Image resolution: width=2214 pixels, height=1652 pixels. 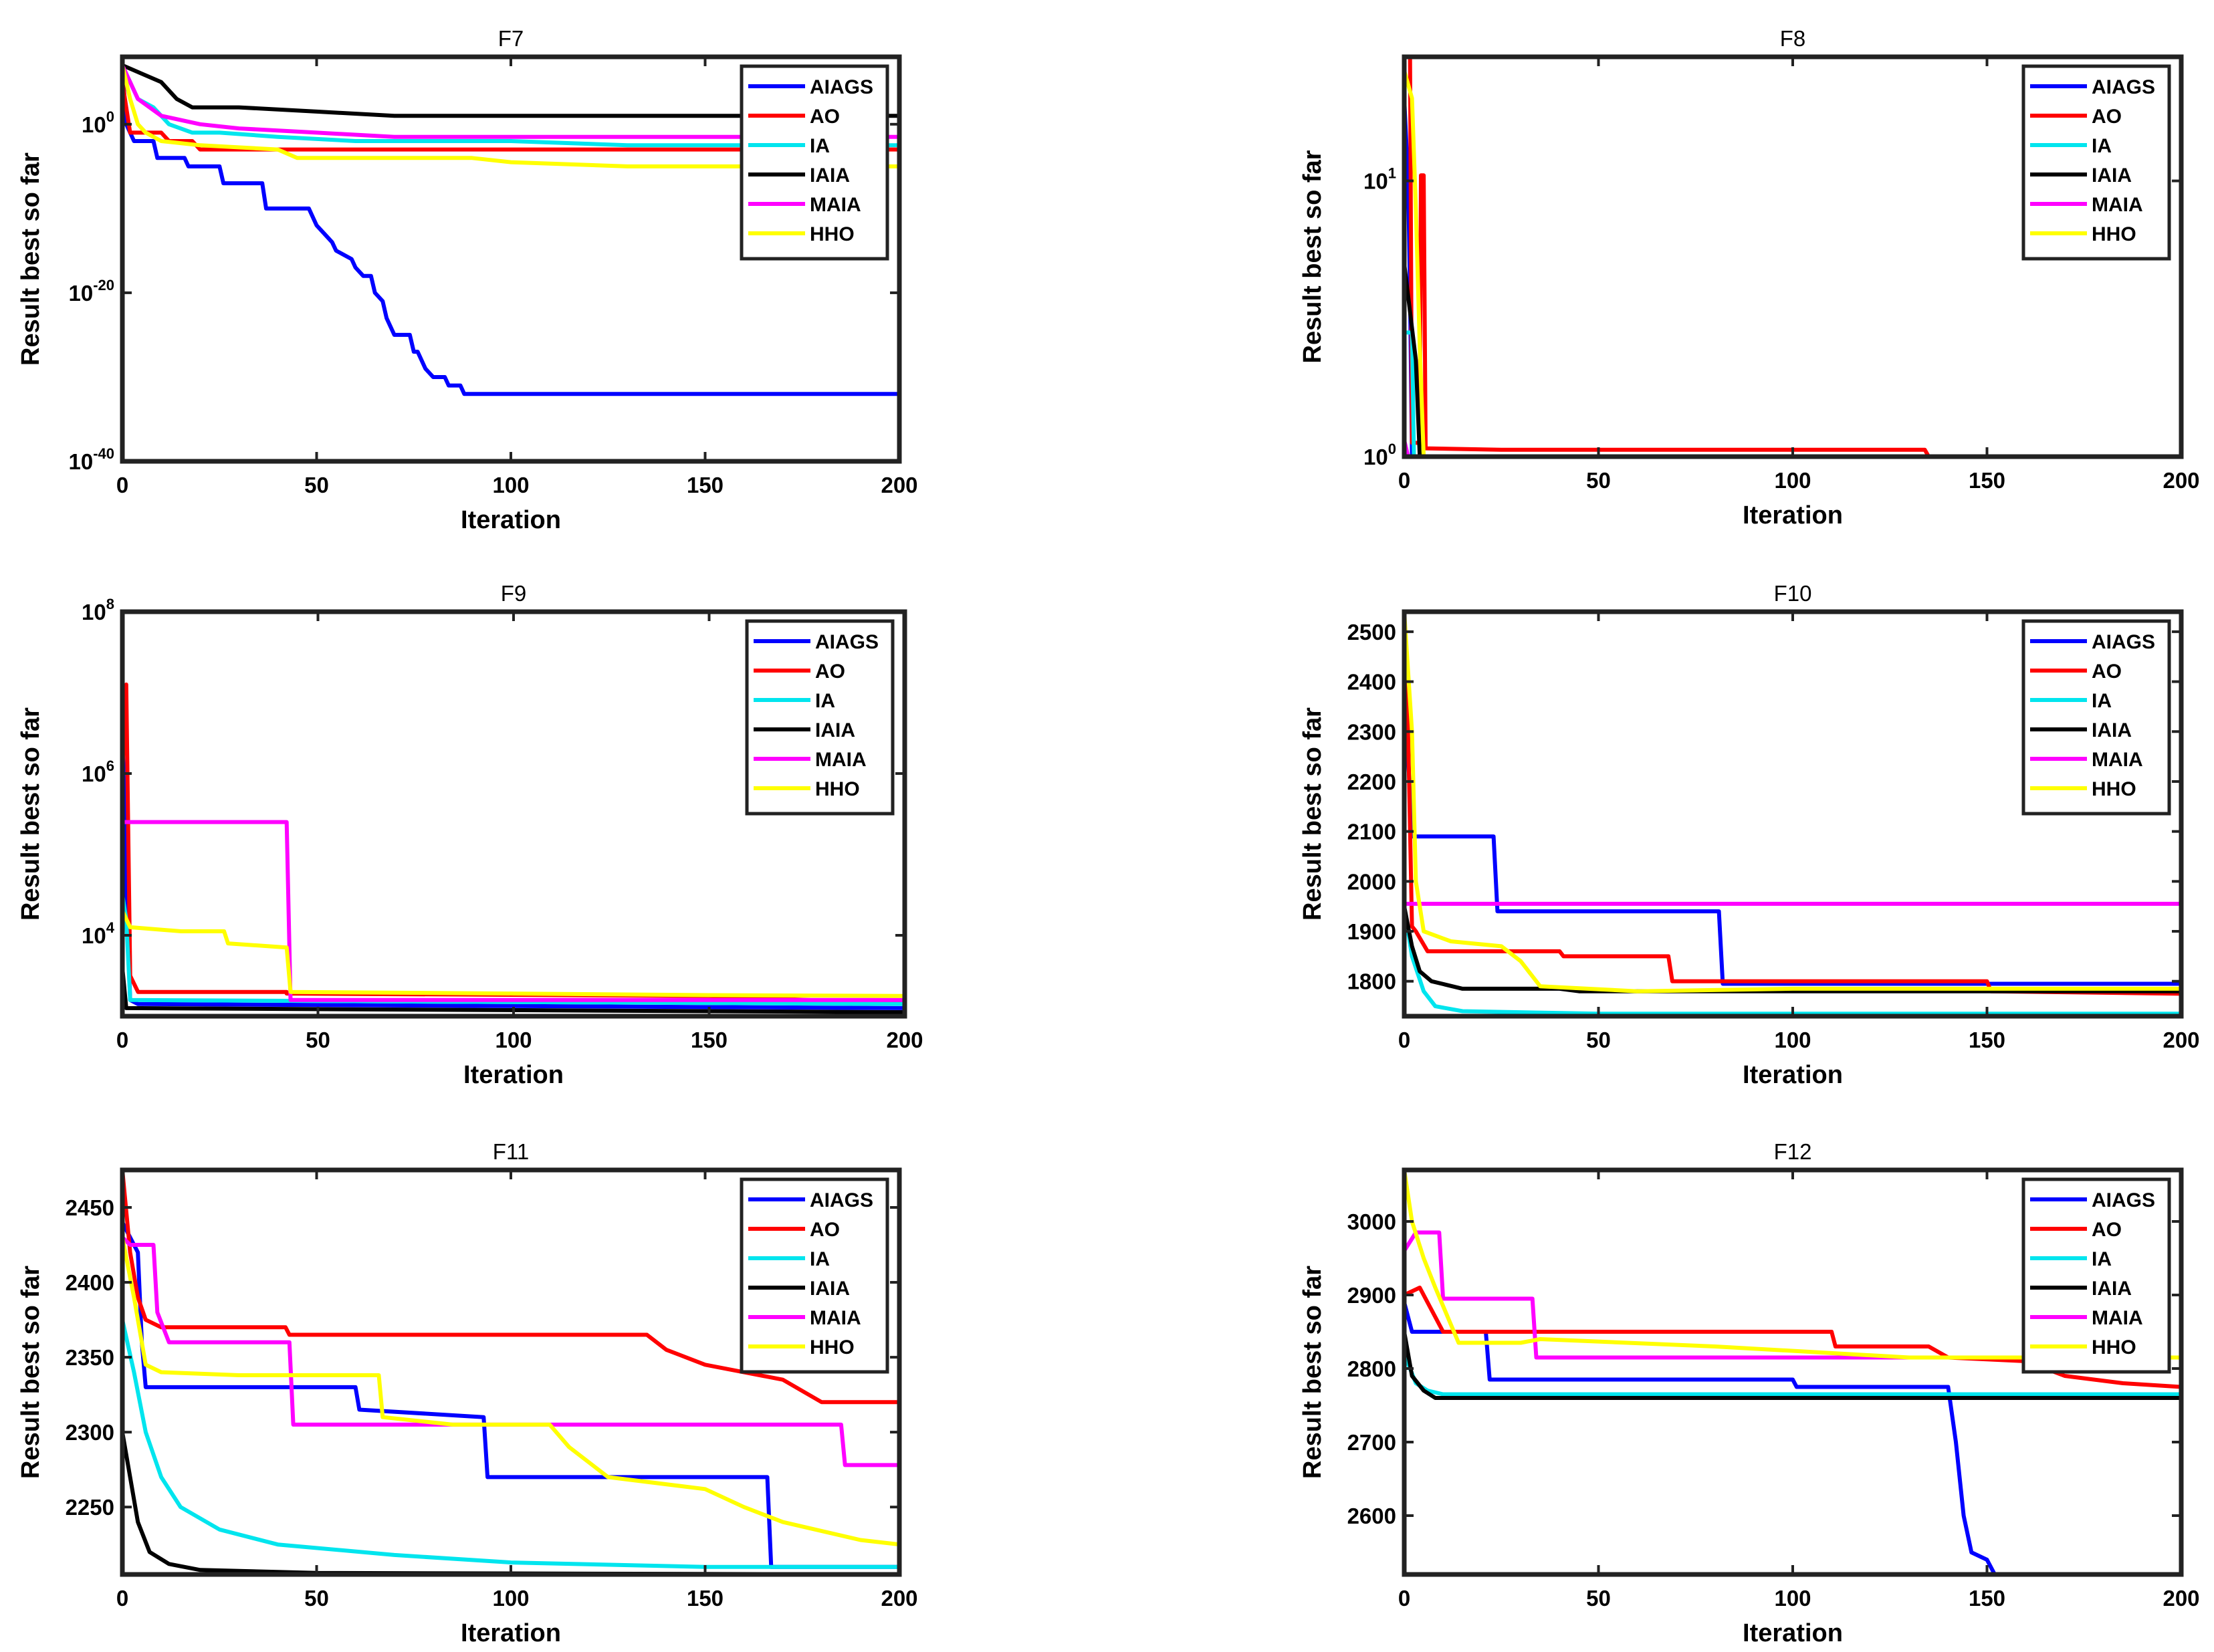 What do you see at coordinates (1371, 782) in the screenshot?
I see `y-tick-label: 2200` at bounding box center [1371, 782].